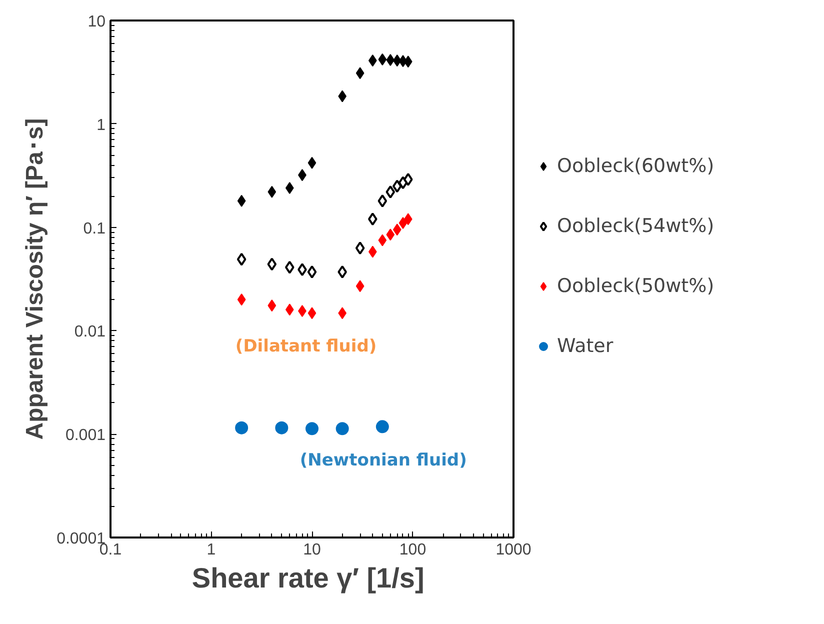 This screenshot has width=824, height=624. Describe the element at coordinates (412, 550) in the screenshot. I see `x-tick-label: 100` at that location.